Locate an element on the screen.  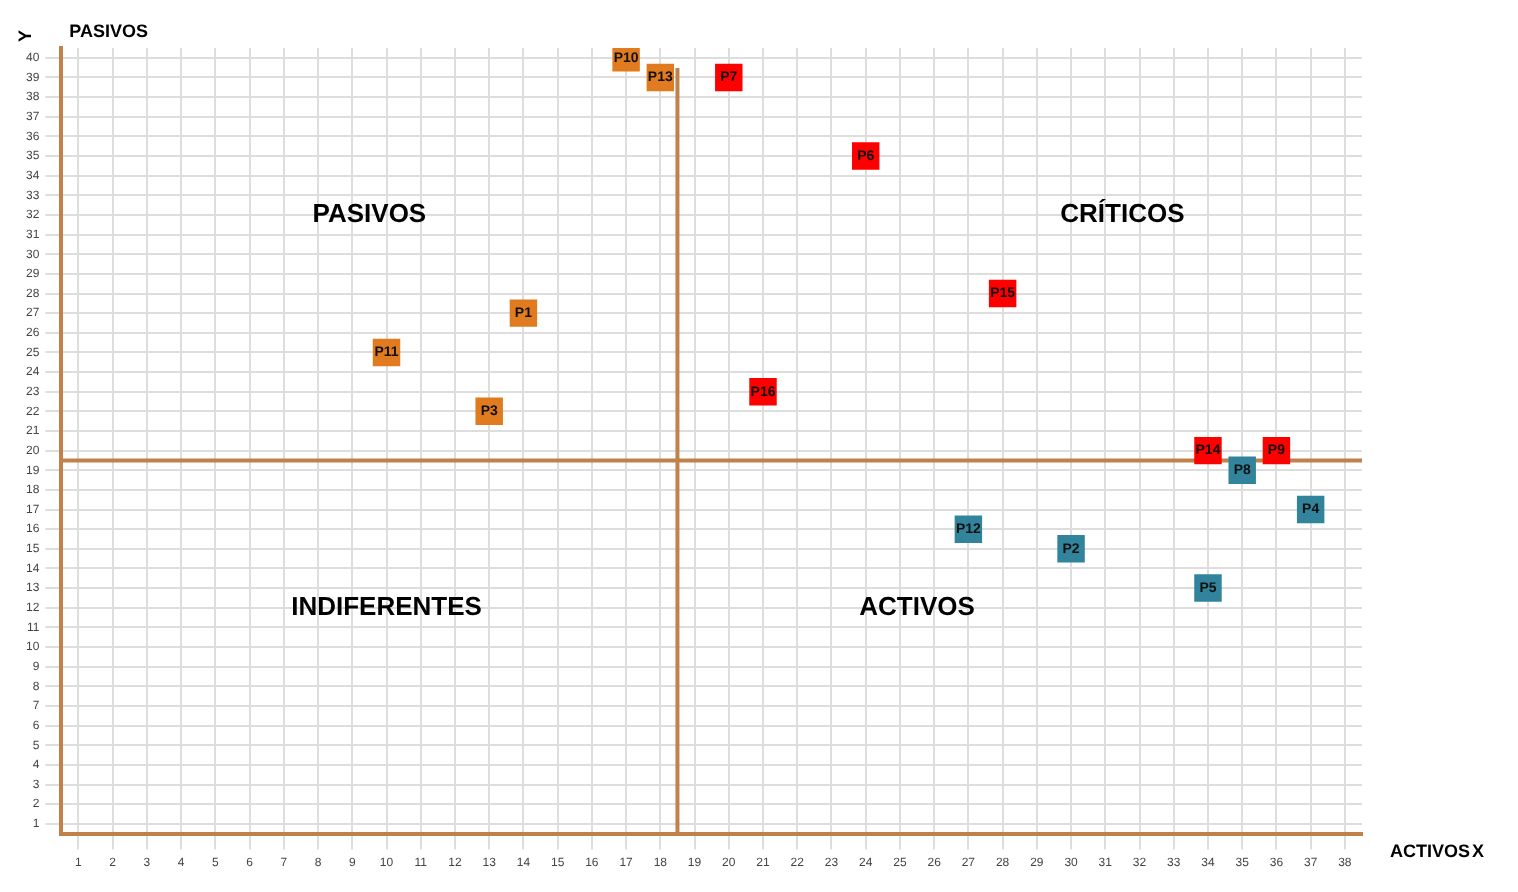
x-axis-title: ACTIVOS is located at coordinates (1430, 850).